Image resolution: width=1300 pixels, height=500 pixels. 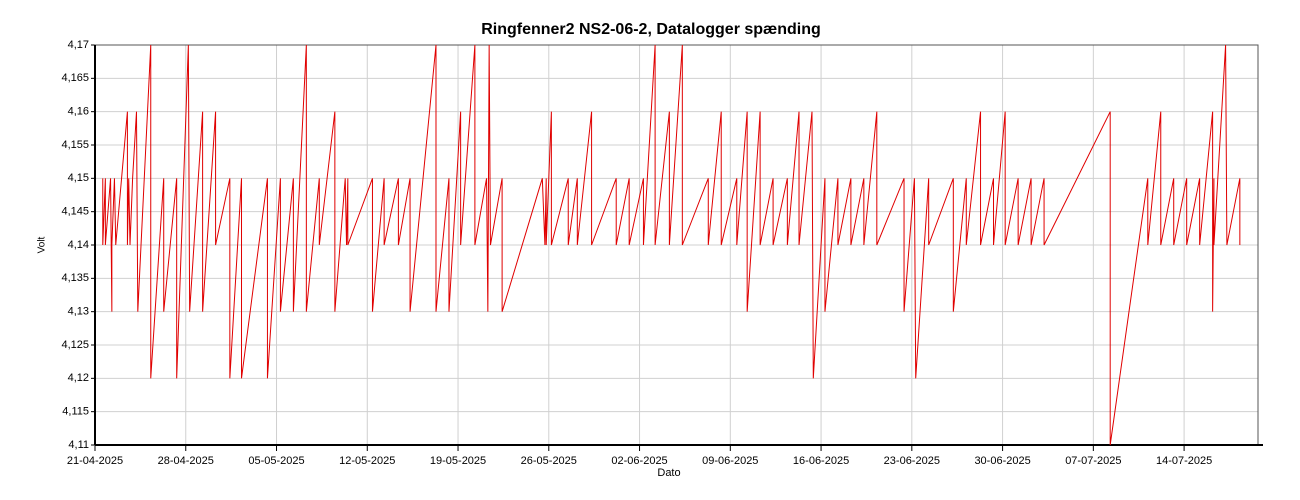 I want to click on y-tick-label: 4,155, so click(x=75, y=145).